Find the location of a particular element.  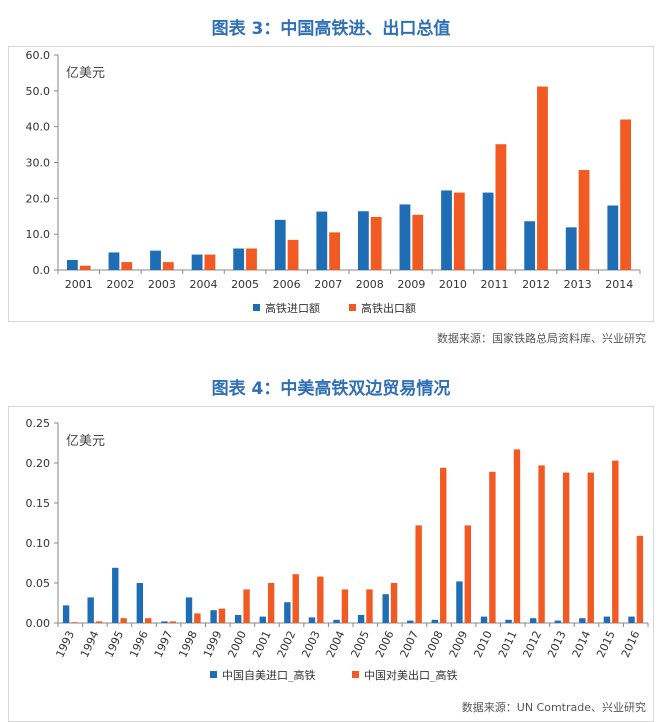

y-tick-label: 0.05 is located at coordinates (38, 583).